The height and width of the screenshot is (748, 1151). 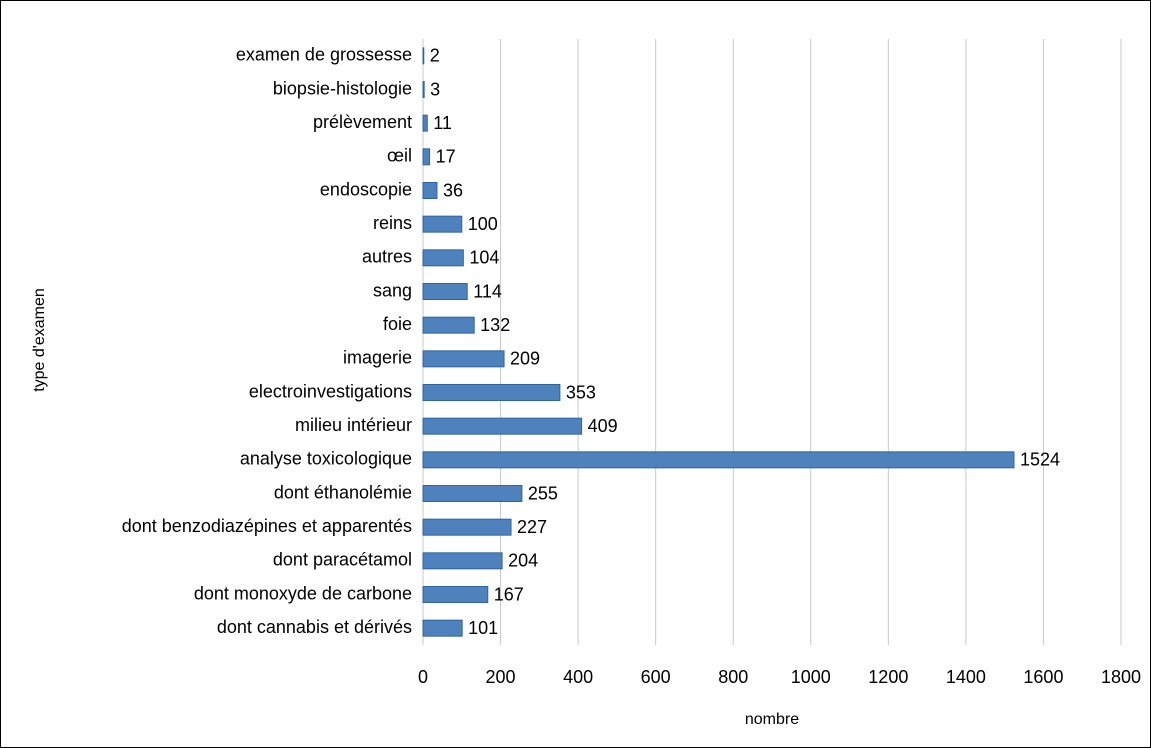 What do you see at coordinates (442, 123) in the screenshot?
I see `data-label: 11` at bounding box center [442, 123].